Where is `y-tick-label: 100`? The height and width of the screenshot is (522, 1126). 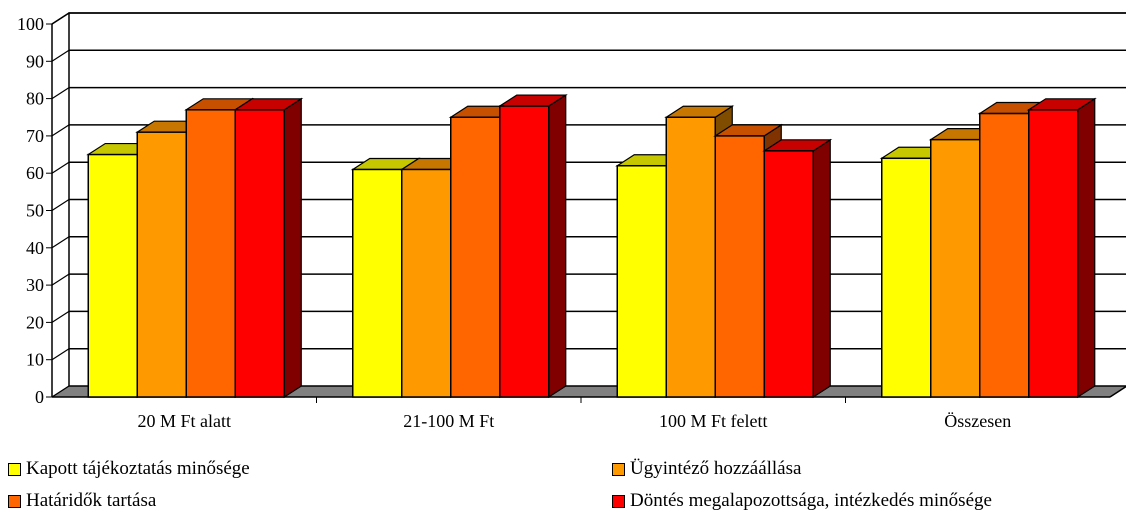 y-tick-label: 100 is located at coordinates (30, 24).